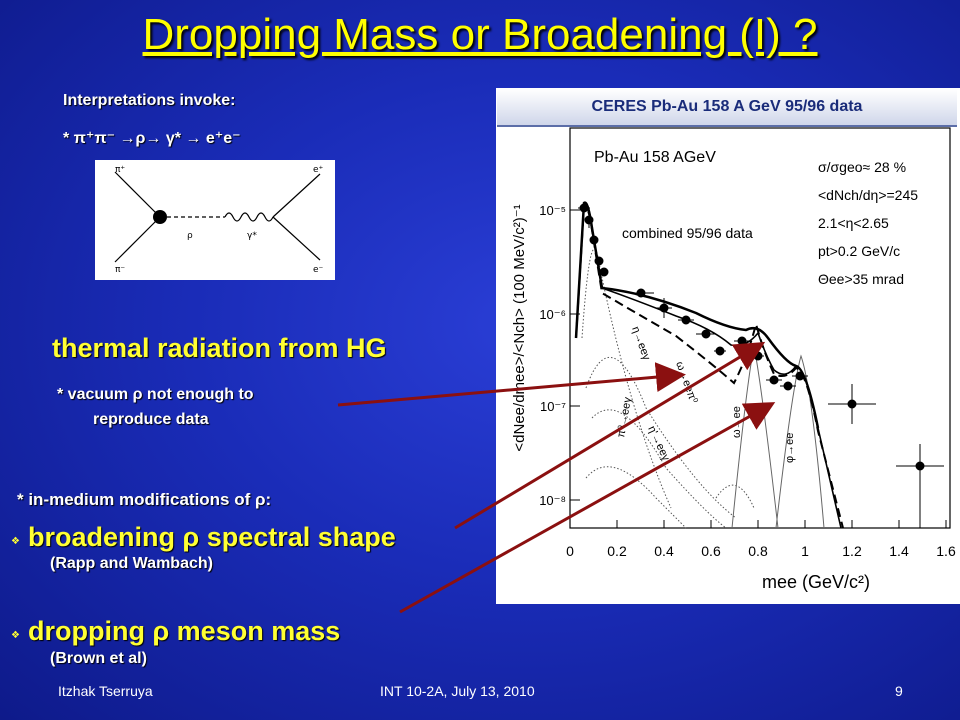 The width and height of the screenshot is (960, 720). What do you see at coordinates (553, 406) in the screenshot?
I see `y-tick: 10⁻⁷` at bounding box center [553, 406].